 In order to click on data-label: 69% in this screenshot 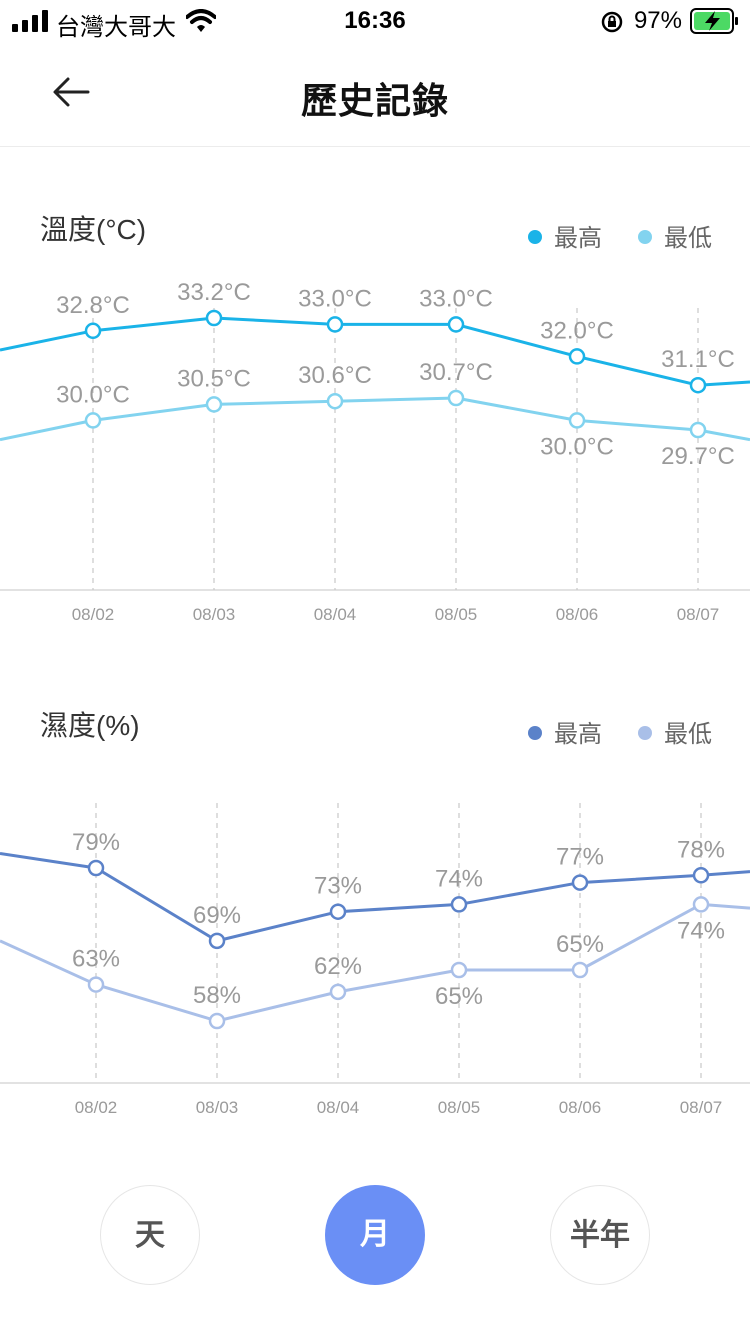, I will do `click(217, 915)`.